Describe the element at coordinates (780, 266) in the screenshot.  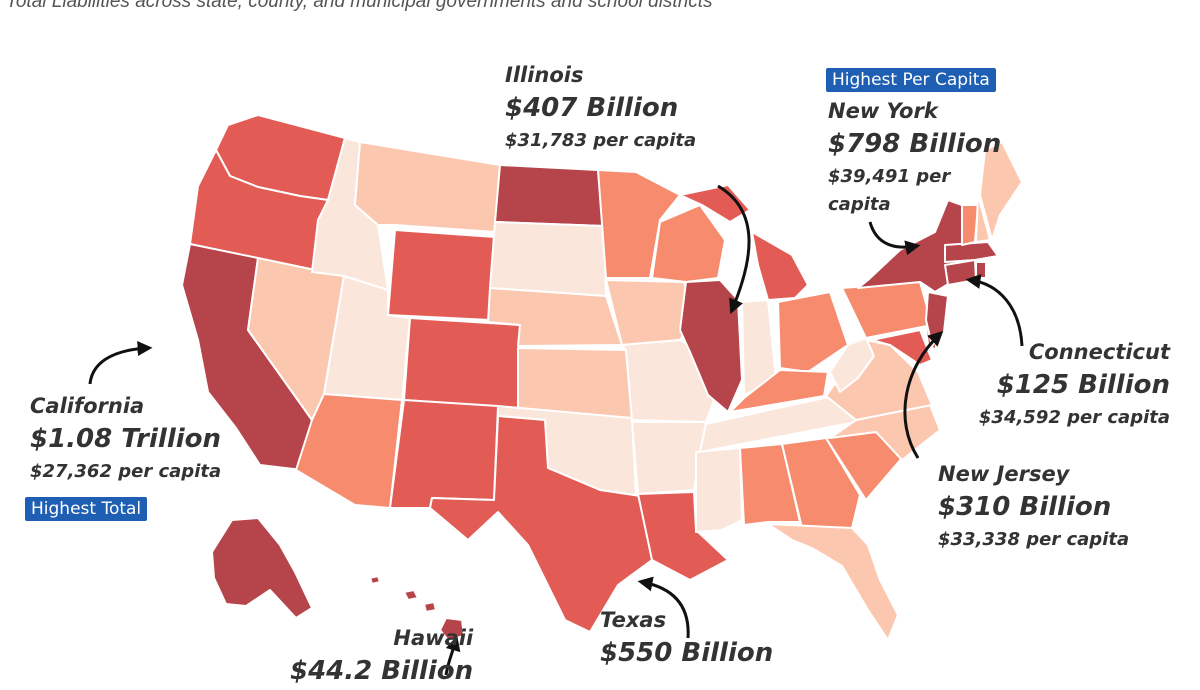
I see `state-michigan` at that location.